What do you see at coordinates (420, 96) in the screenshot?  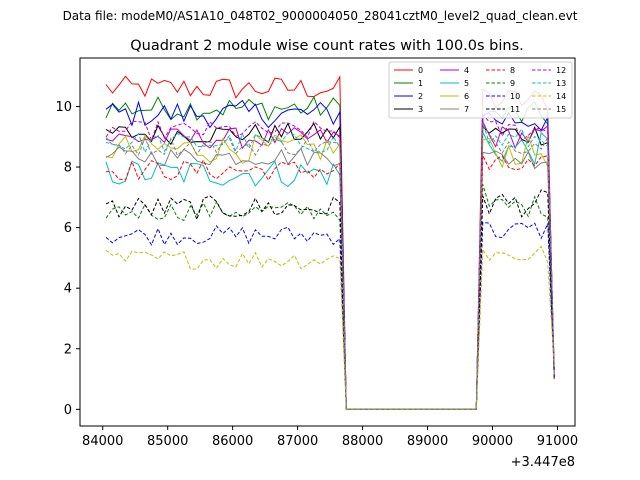 I see `legend-label-2: 2` at bounding box center [420, 96].